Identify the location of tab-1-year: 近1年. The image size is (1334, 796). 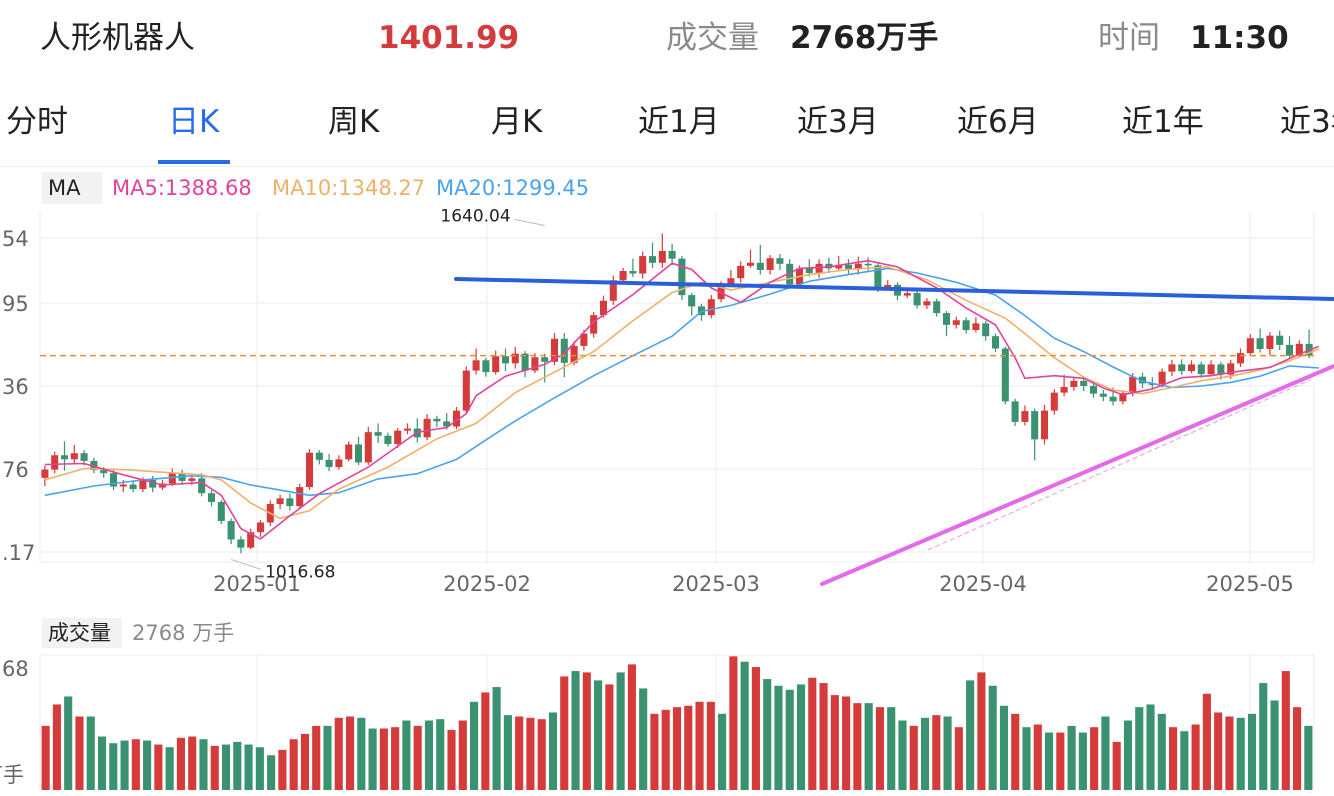
(1163, 122).